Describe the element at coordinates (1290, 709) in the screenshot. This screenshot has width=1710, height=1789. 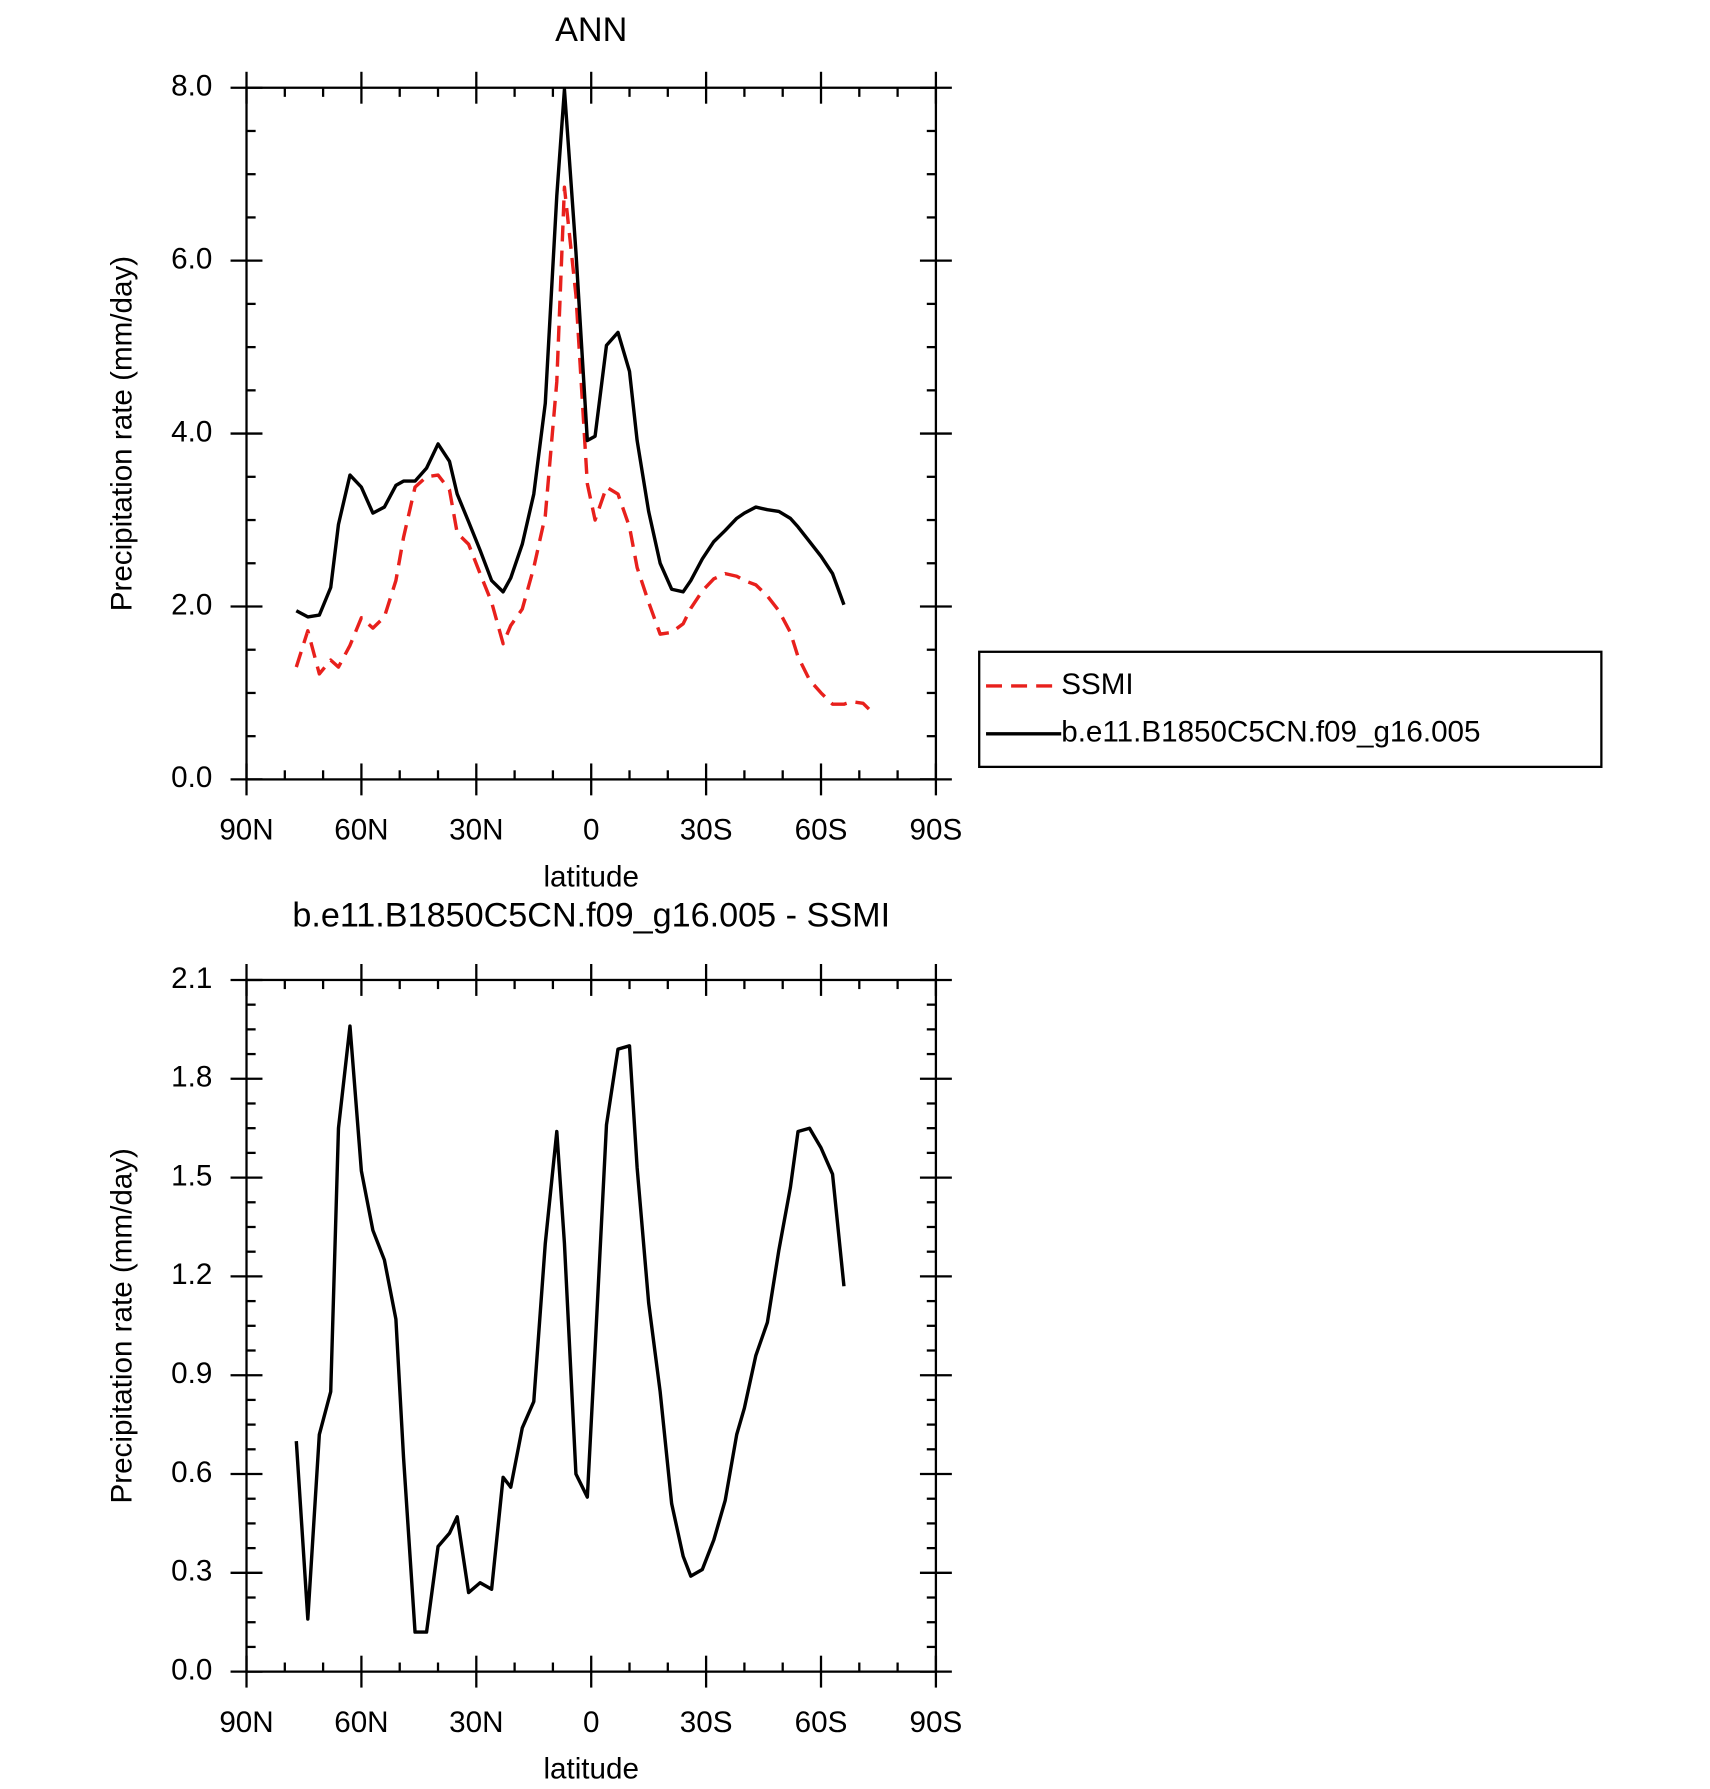
I see `legend-box` at that location.